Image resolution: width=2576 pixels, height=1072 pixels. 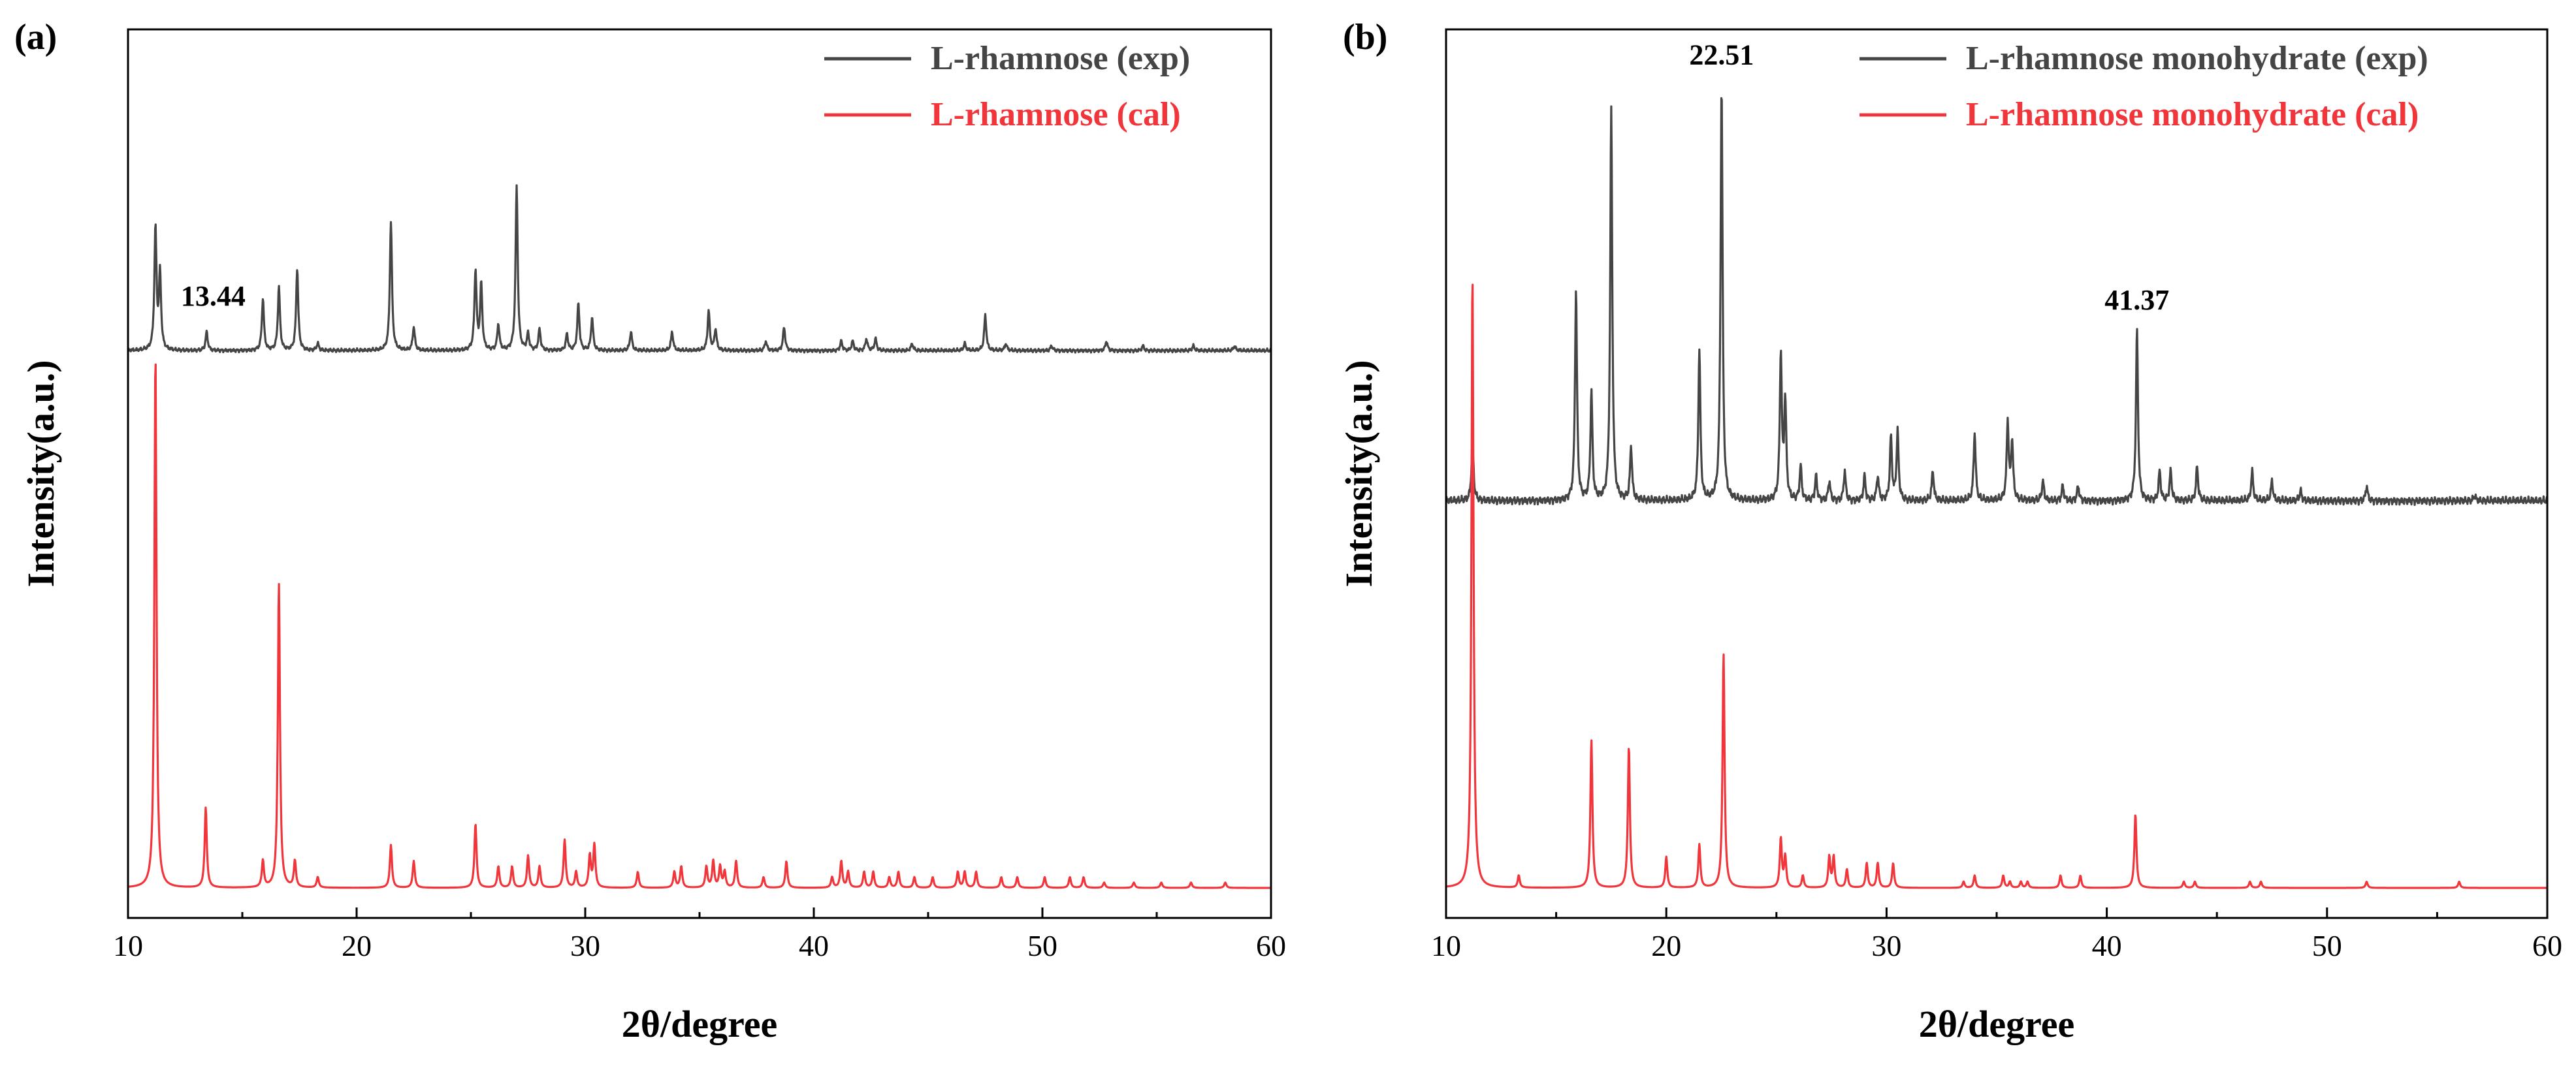 I want to click on peak-annotation: 13.44, so click(x=213, y=296).